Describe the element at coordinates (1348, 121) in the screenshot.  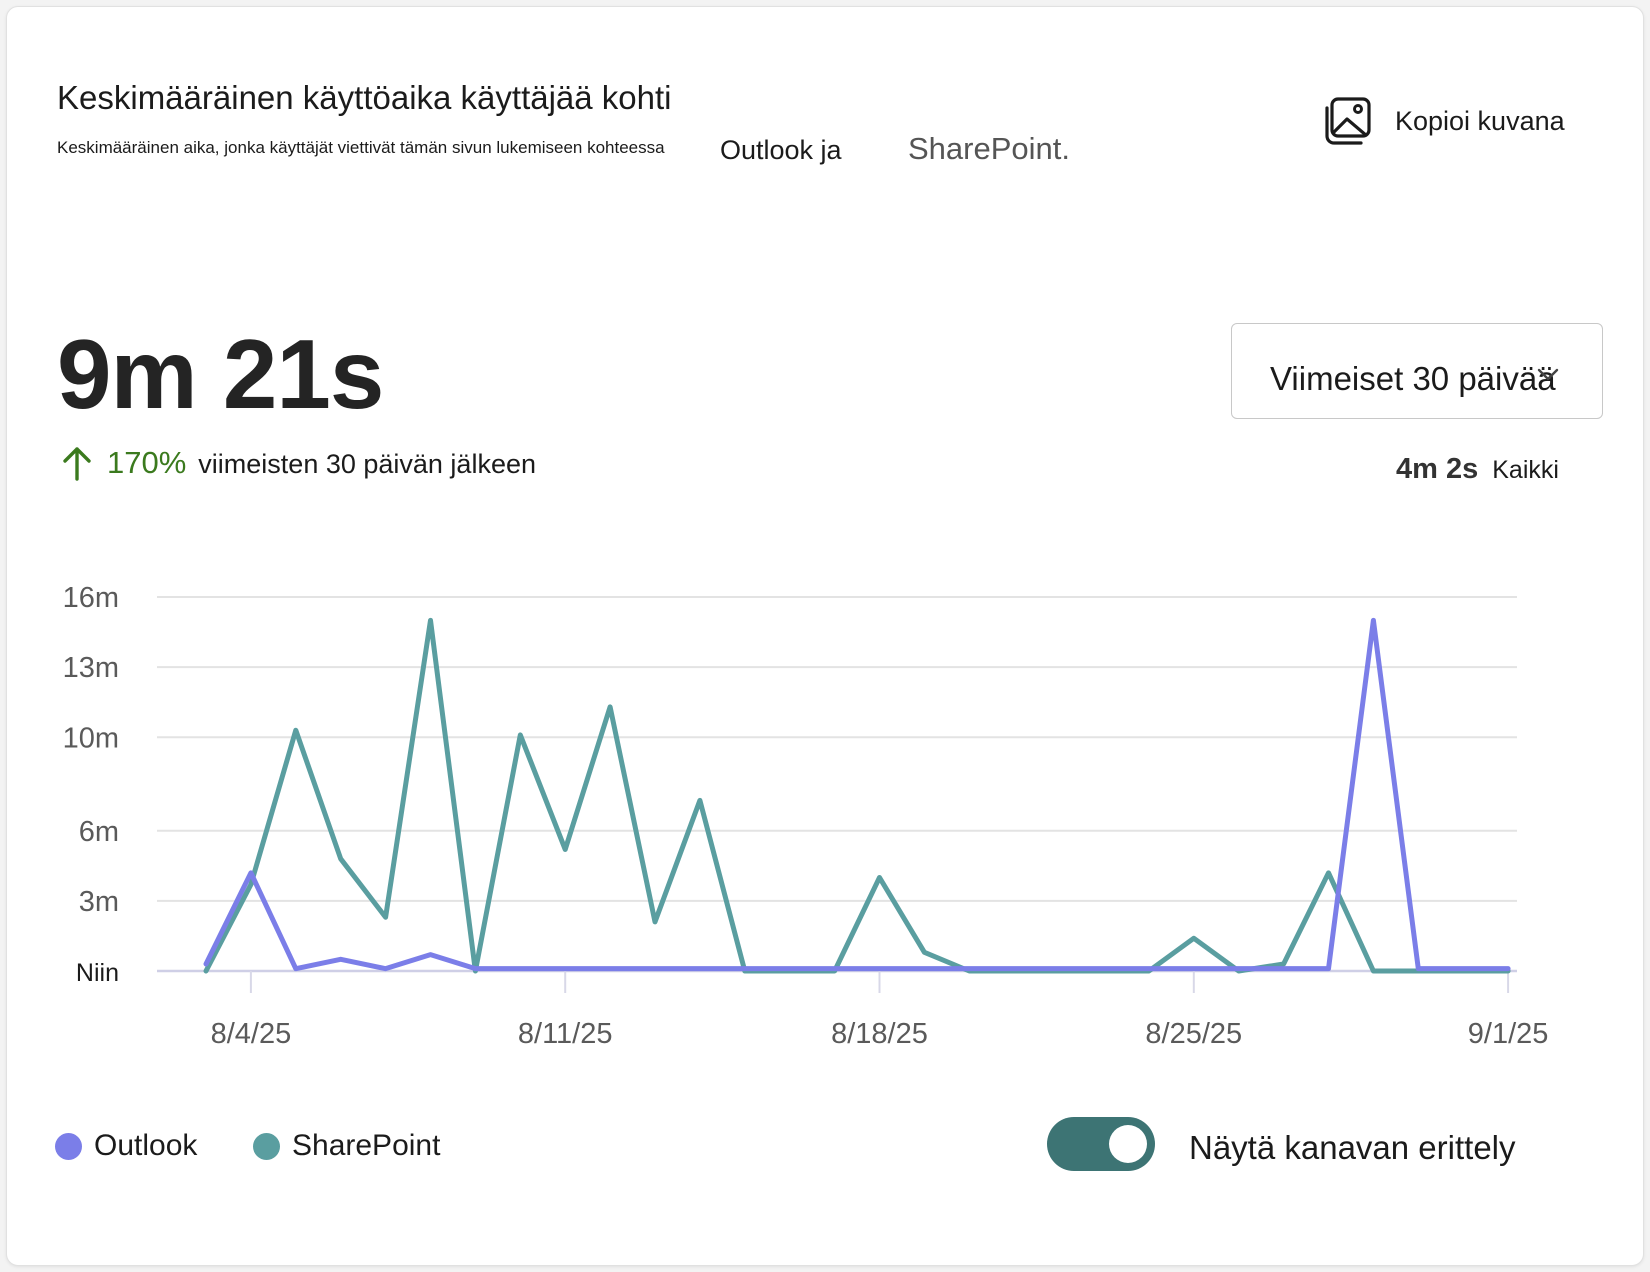
I see `image-icon` at that location.